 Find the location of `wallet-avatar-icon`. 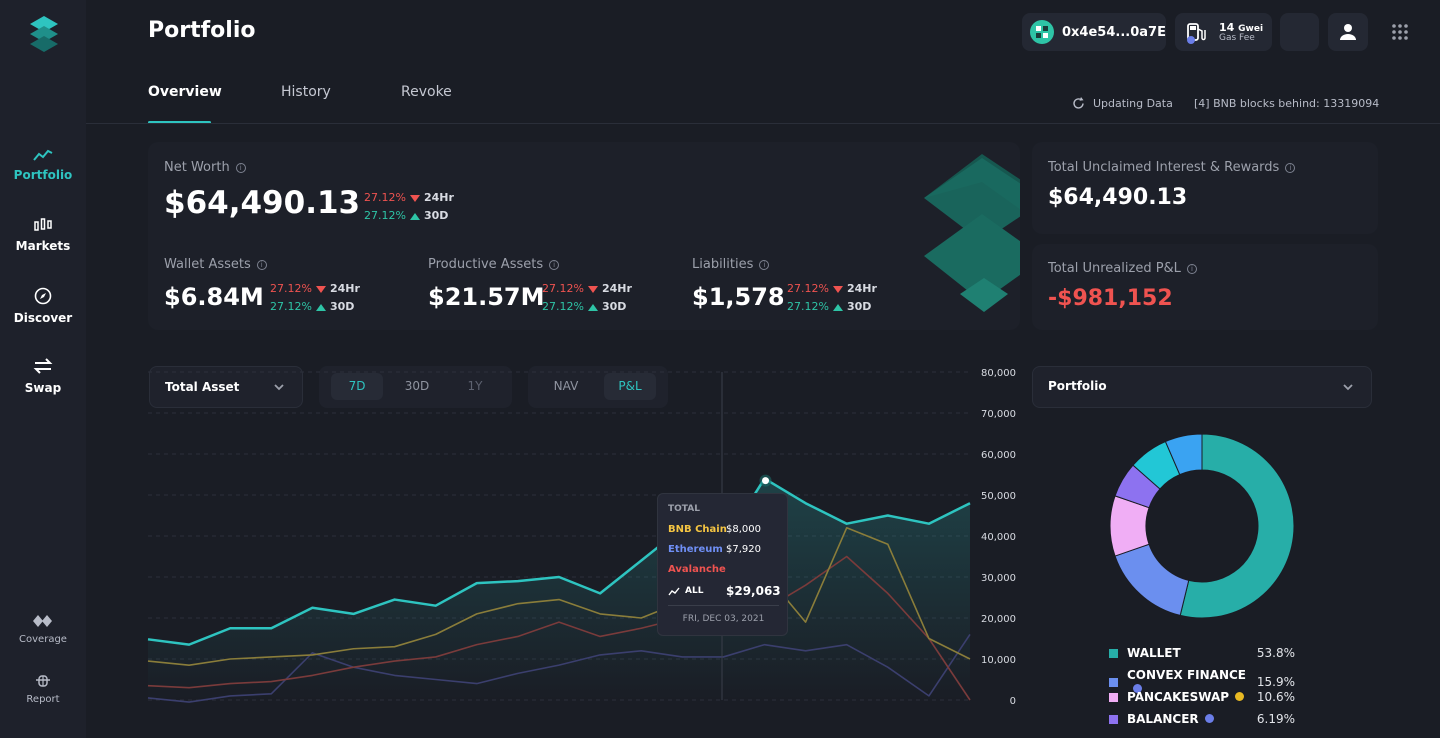

wallet-avatar-icon is located at coordinates (1042, 32).